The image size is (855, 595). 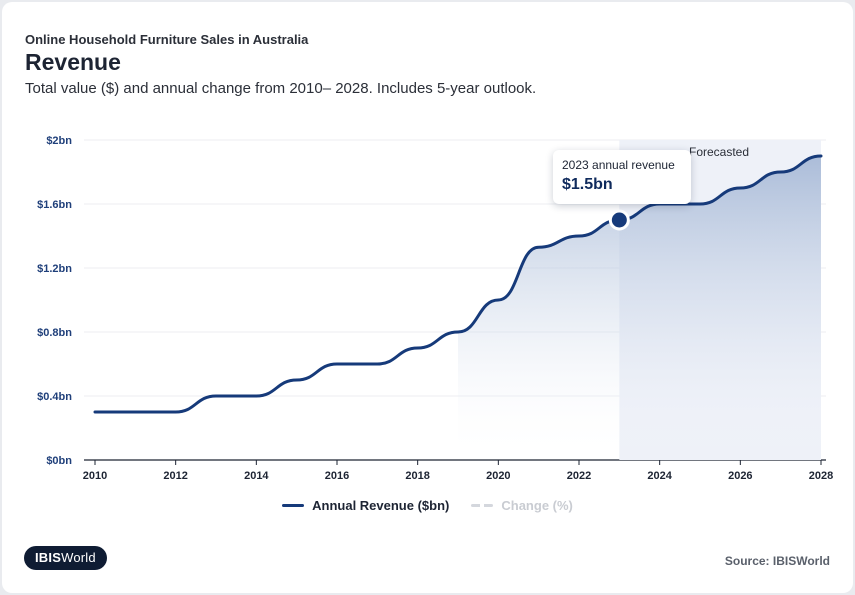 I want to click on x-tick-label: 2020, so click(x=498, y=476).